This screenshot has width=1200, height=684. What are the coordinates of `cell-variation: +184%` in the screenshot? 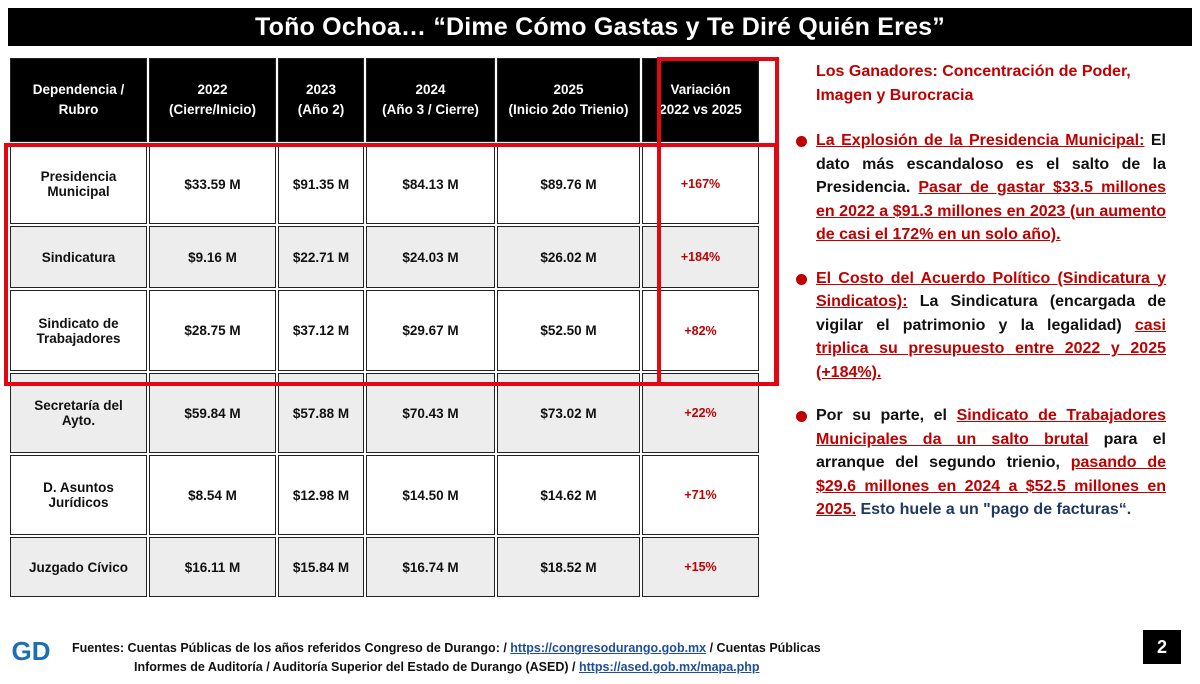 It's located at (700, 257).